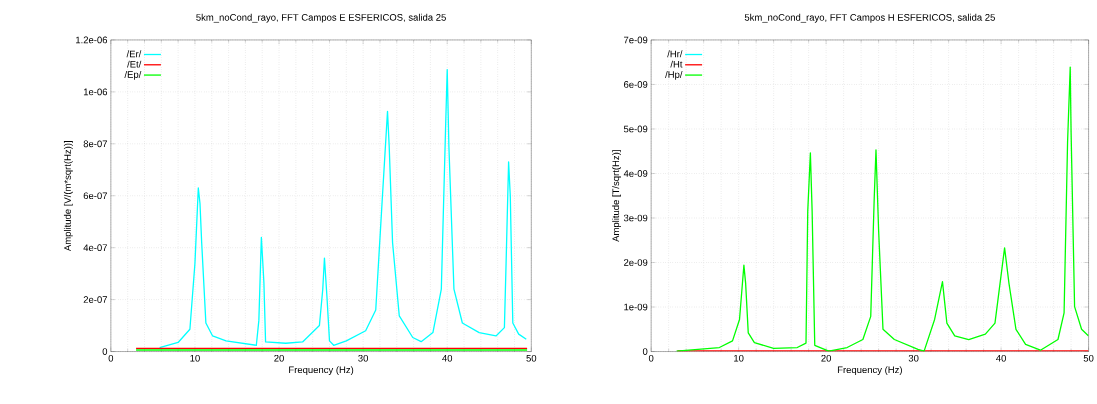 This screenshot has width=1097, height=404. I want to click on y-tick-label: 3e-09, so click(635, 218).